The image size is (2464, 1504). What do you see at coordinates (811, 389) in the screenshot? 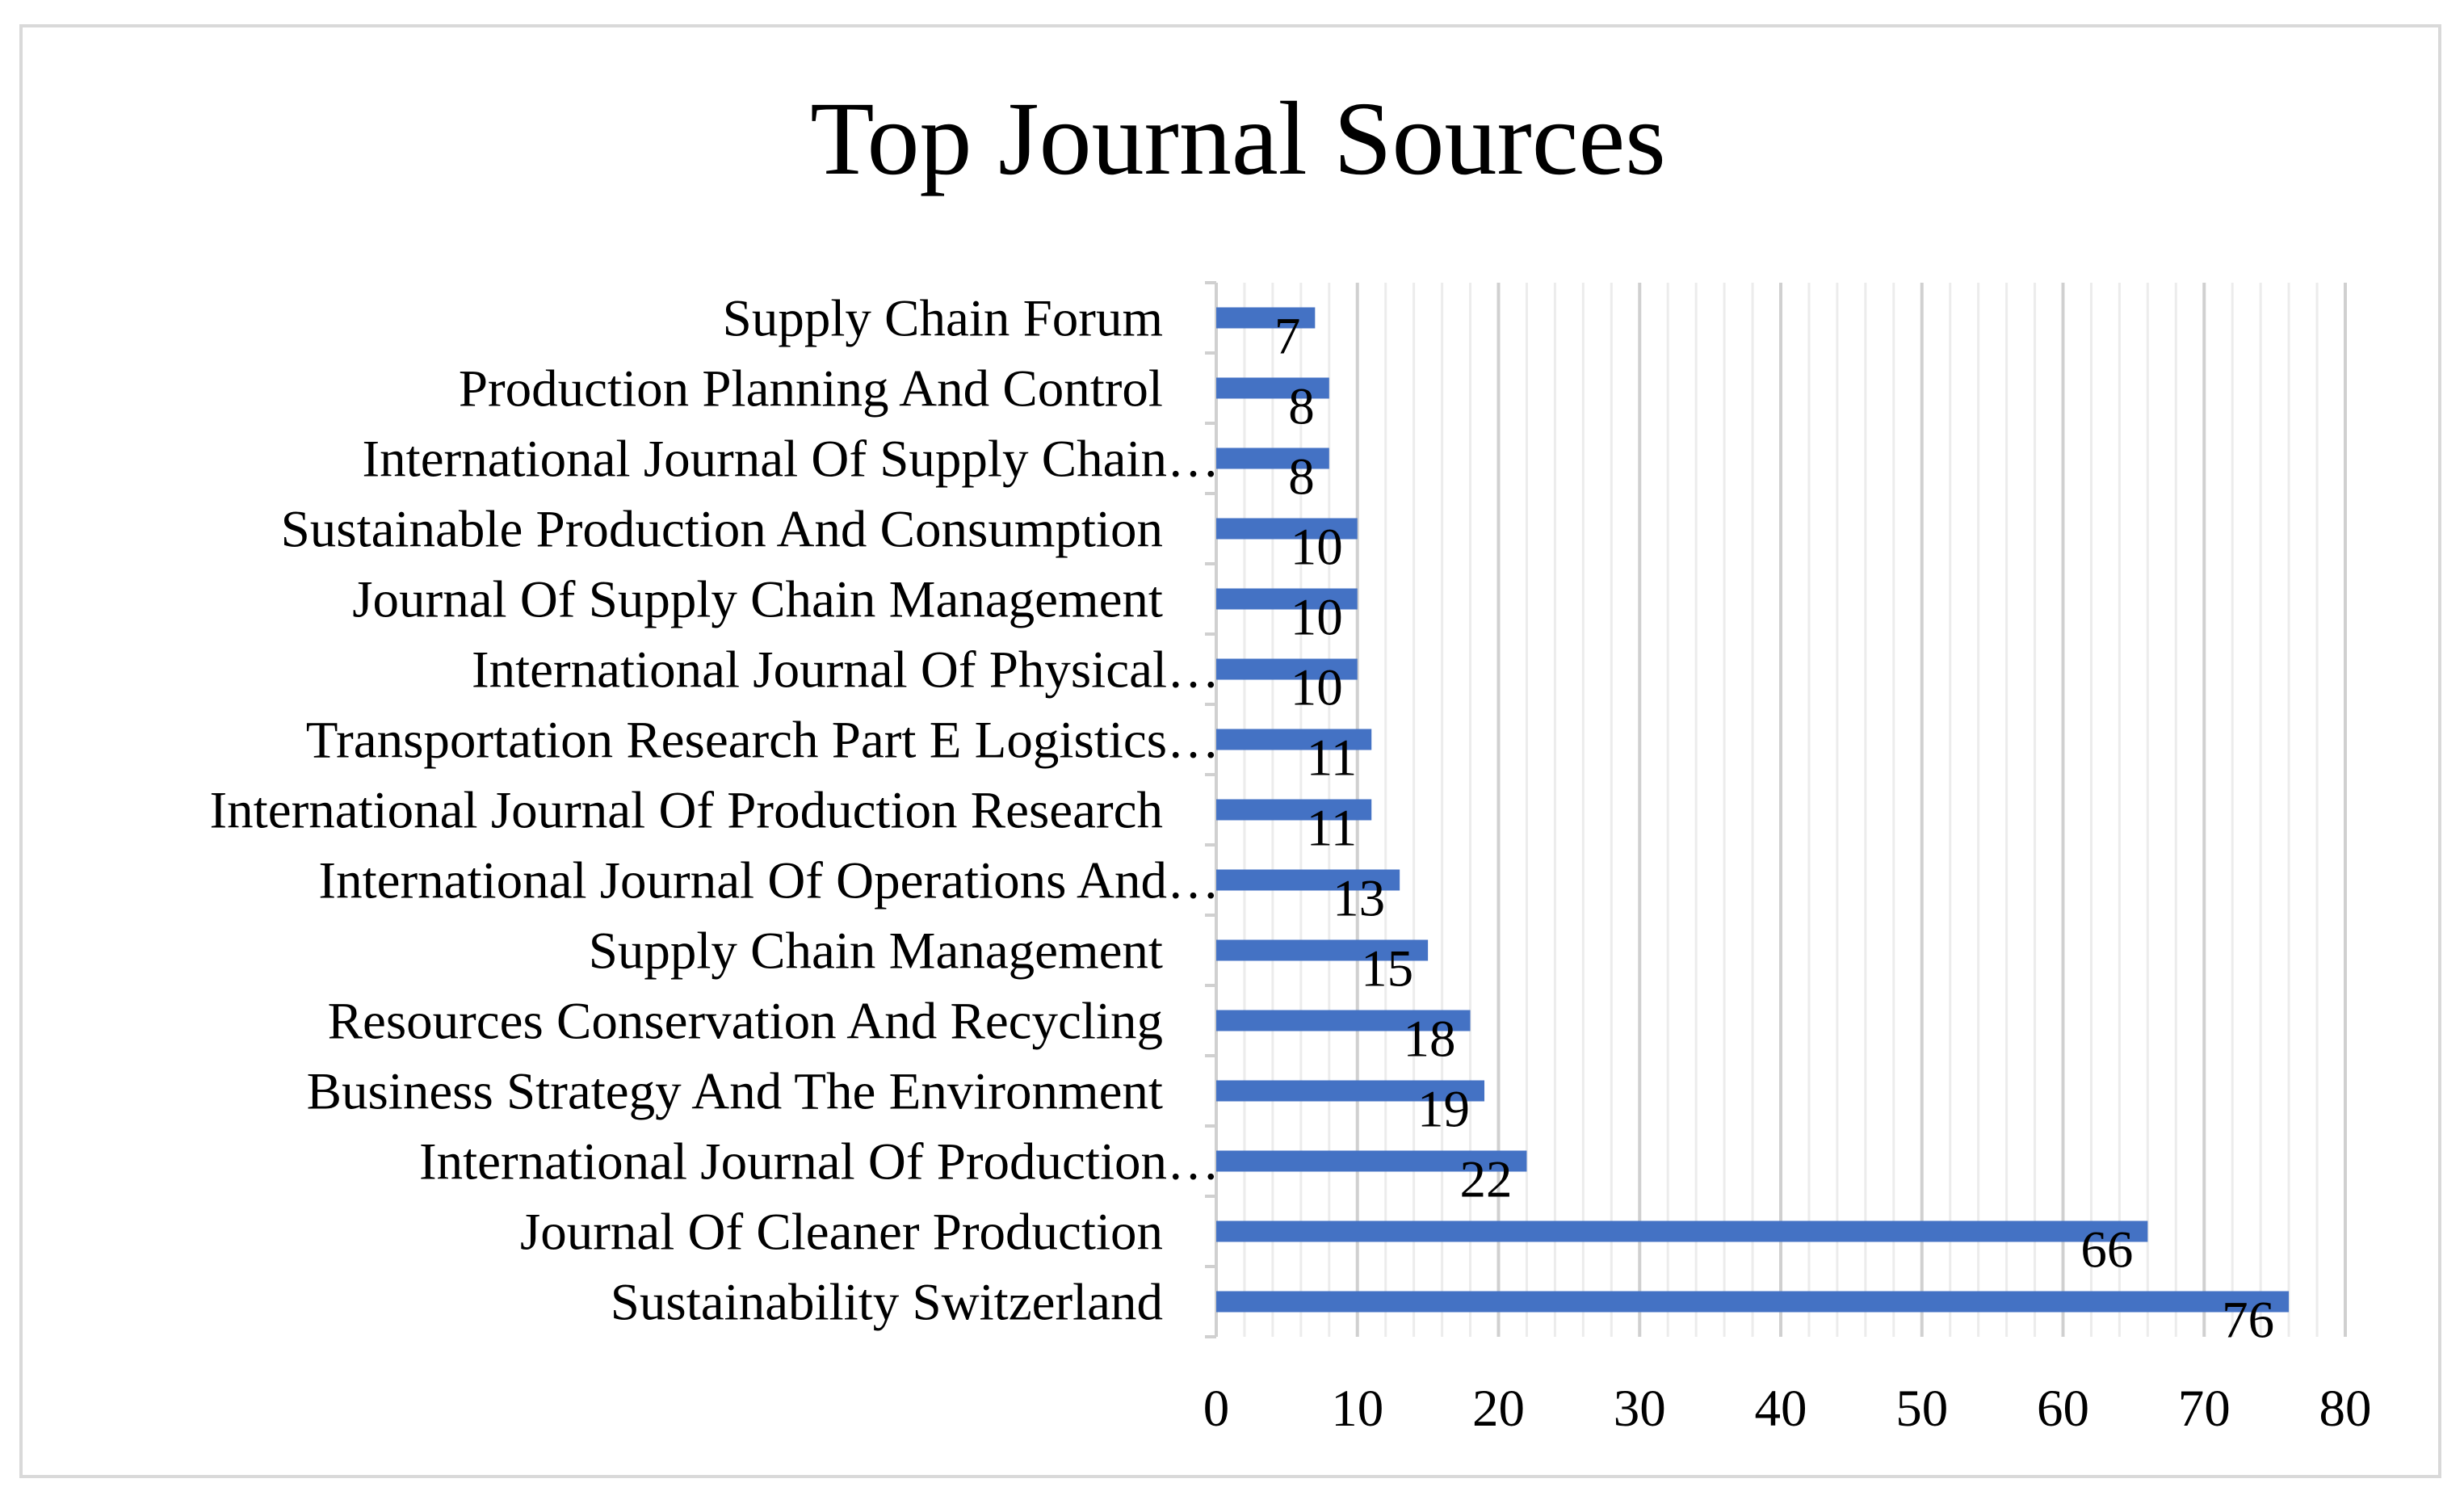
I see `category-label: Production Planning And Control` at bounding box center [811, 389].